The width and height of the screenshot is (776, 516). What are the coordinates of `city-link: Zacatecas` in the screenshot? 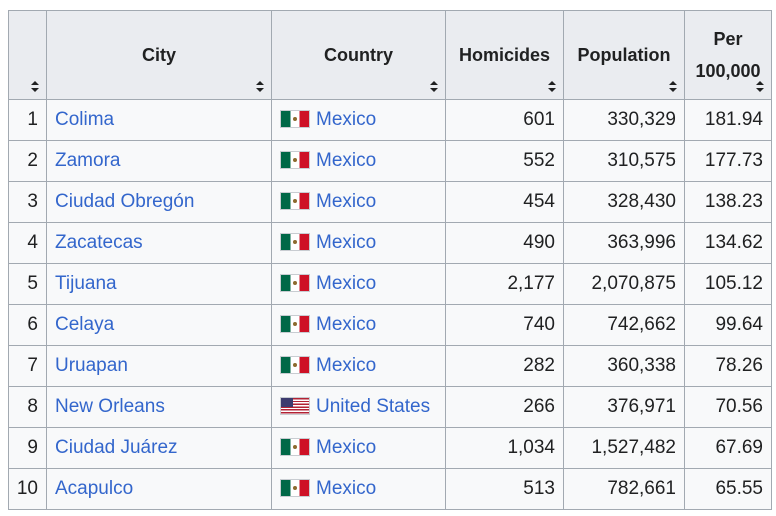 It's located at (99, 242).